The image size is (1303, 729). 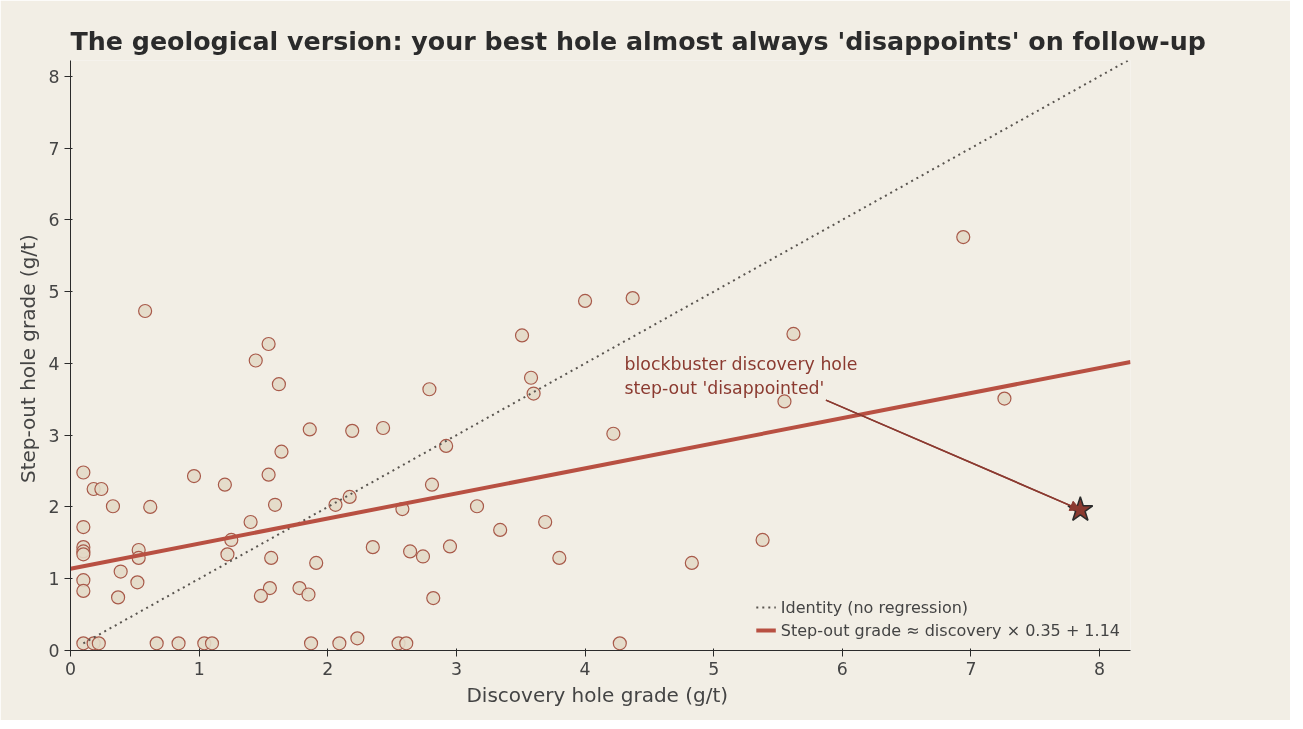 I want to click on chart-title: The geological version: your best hole almost always 'disappoints' on follow-up, so click(x=638, y=40).